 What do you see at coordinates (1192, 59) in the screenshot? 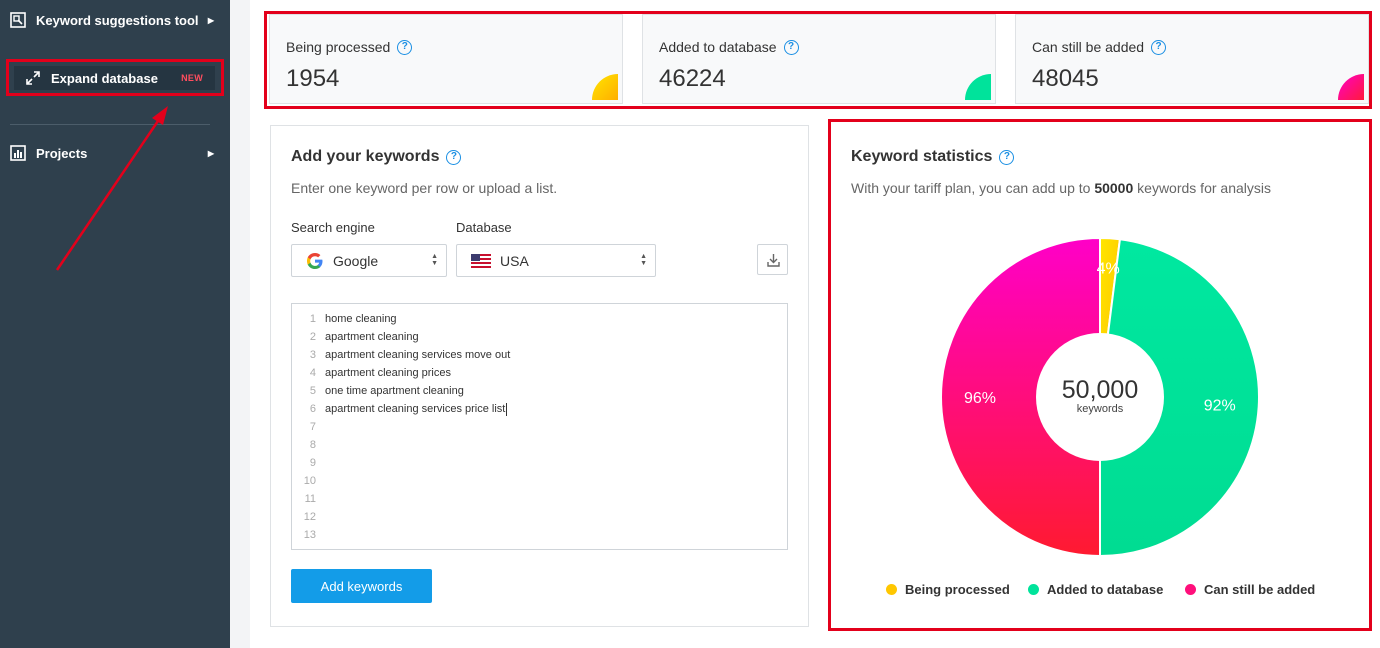
I see `stat-card-can-still-be-added: Can still be added ? 48045` at bounding box center [1192, 59].